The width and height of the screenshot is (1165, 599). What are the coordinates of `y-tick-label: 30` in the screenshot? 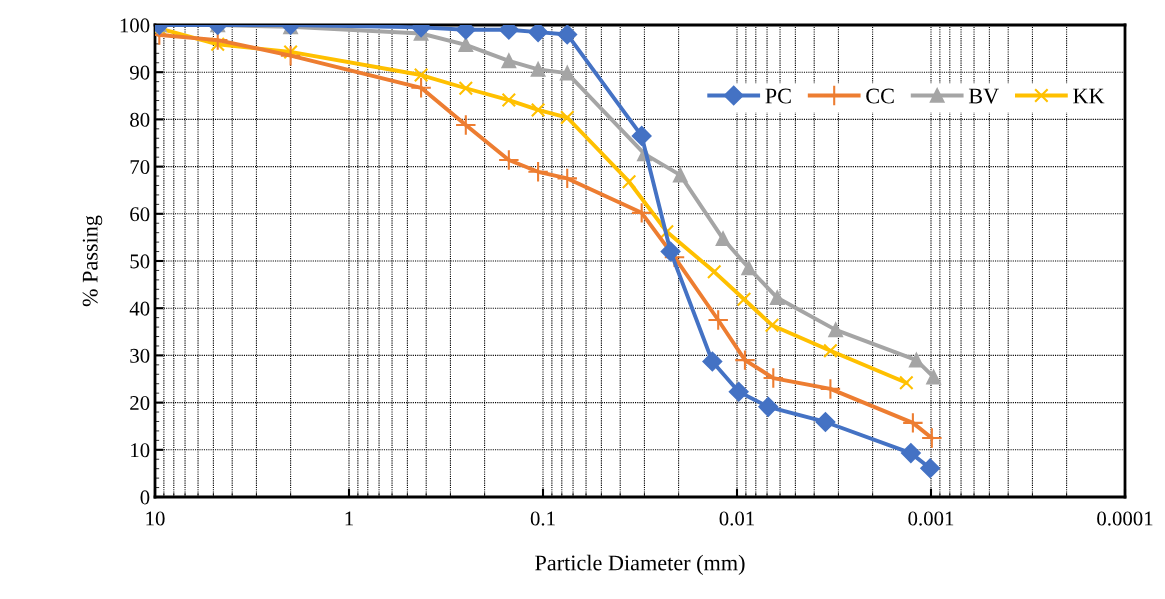 It's located at (140, 355).